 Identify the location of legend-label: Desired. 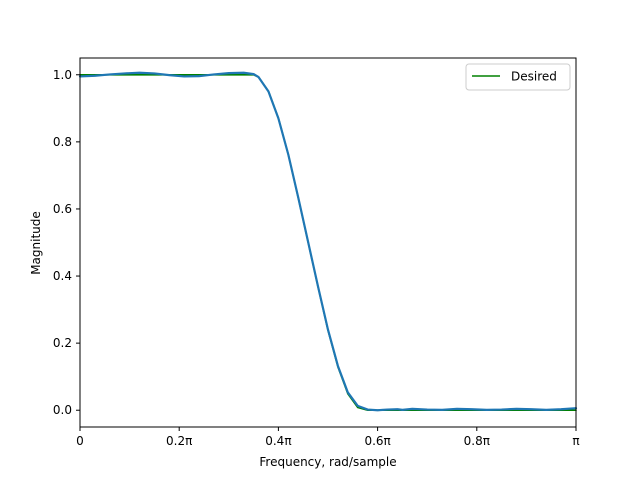
(534, 77).